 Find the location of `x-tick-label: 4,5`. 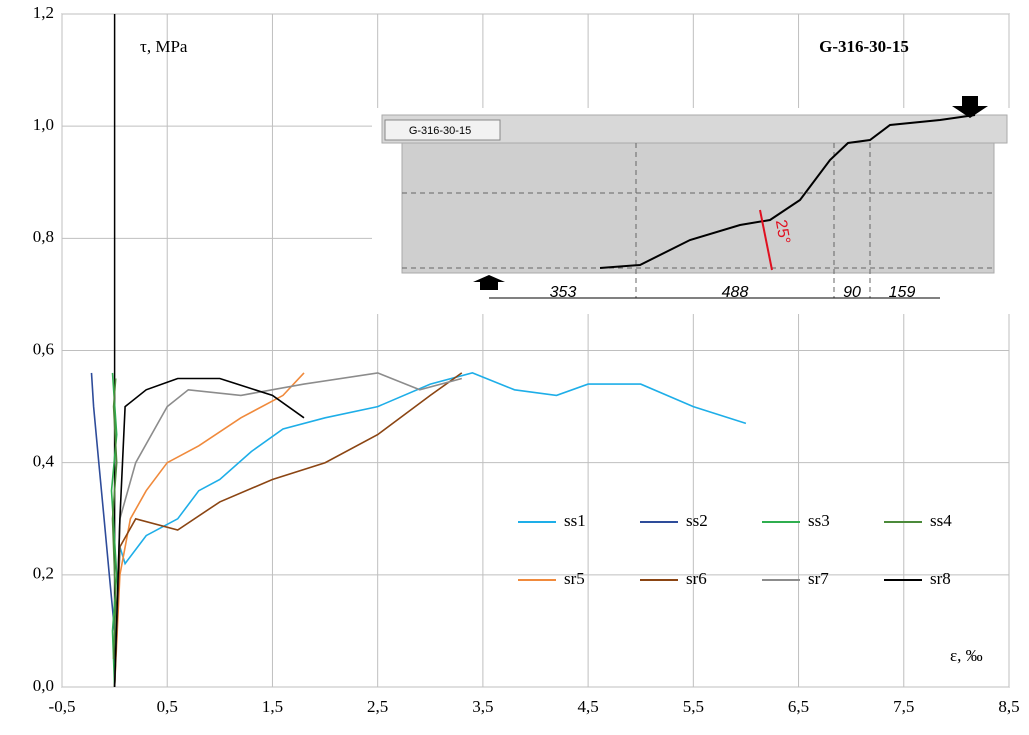

x-tick-label: 4,5 is located at coordinates (587, 706).